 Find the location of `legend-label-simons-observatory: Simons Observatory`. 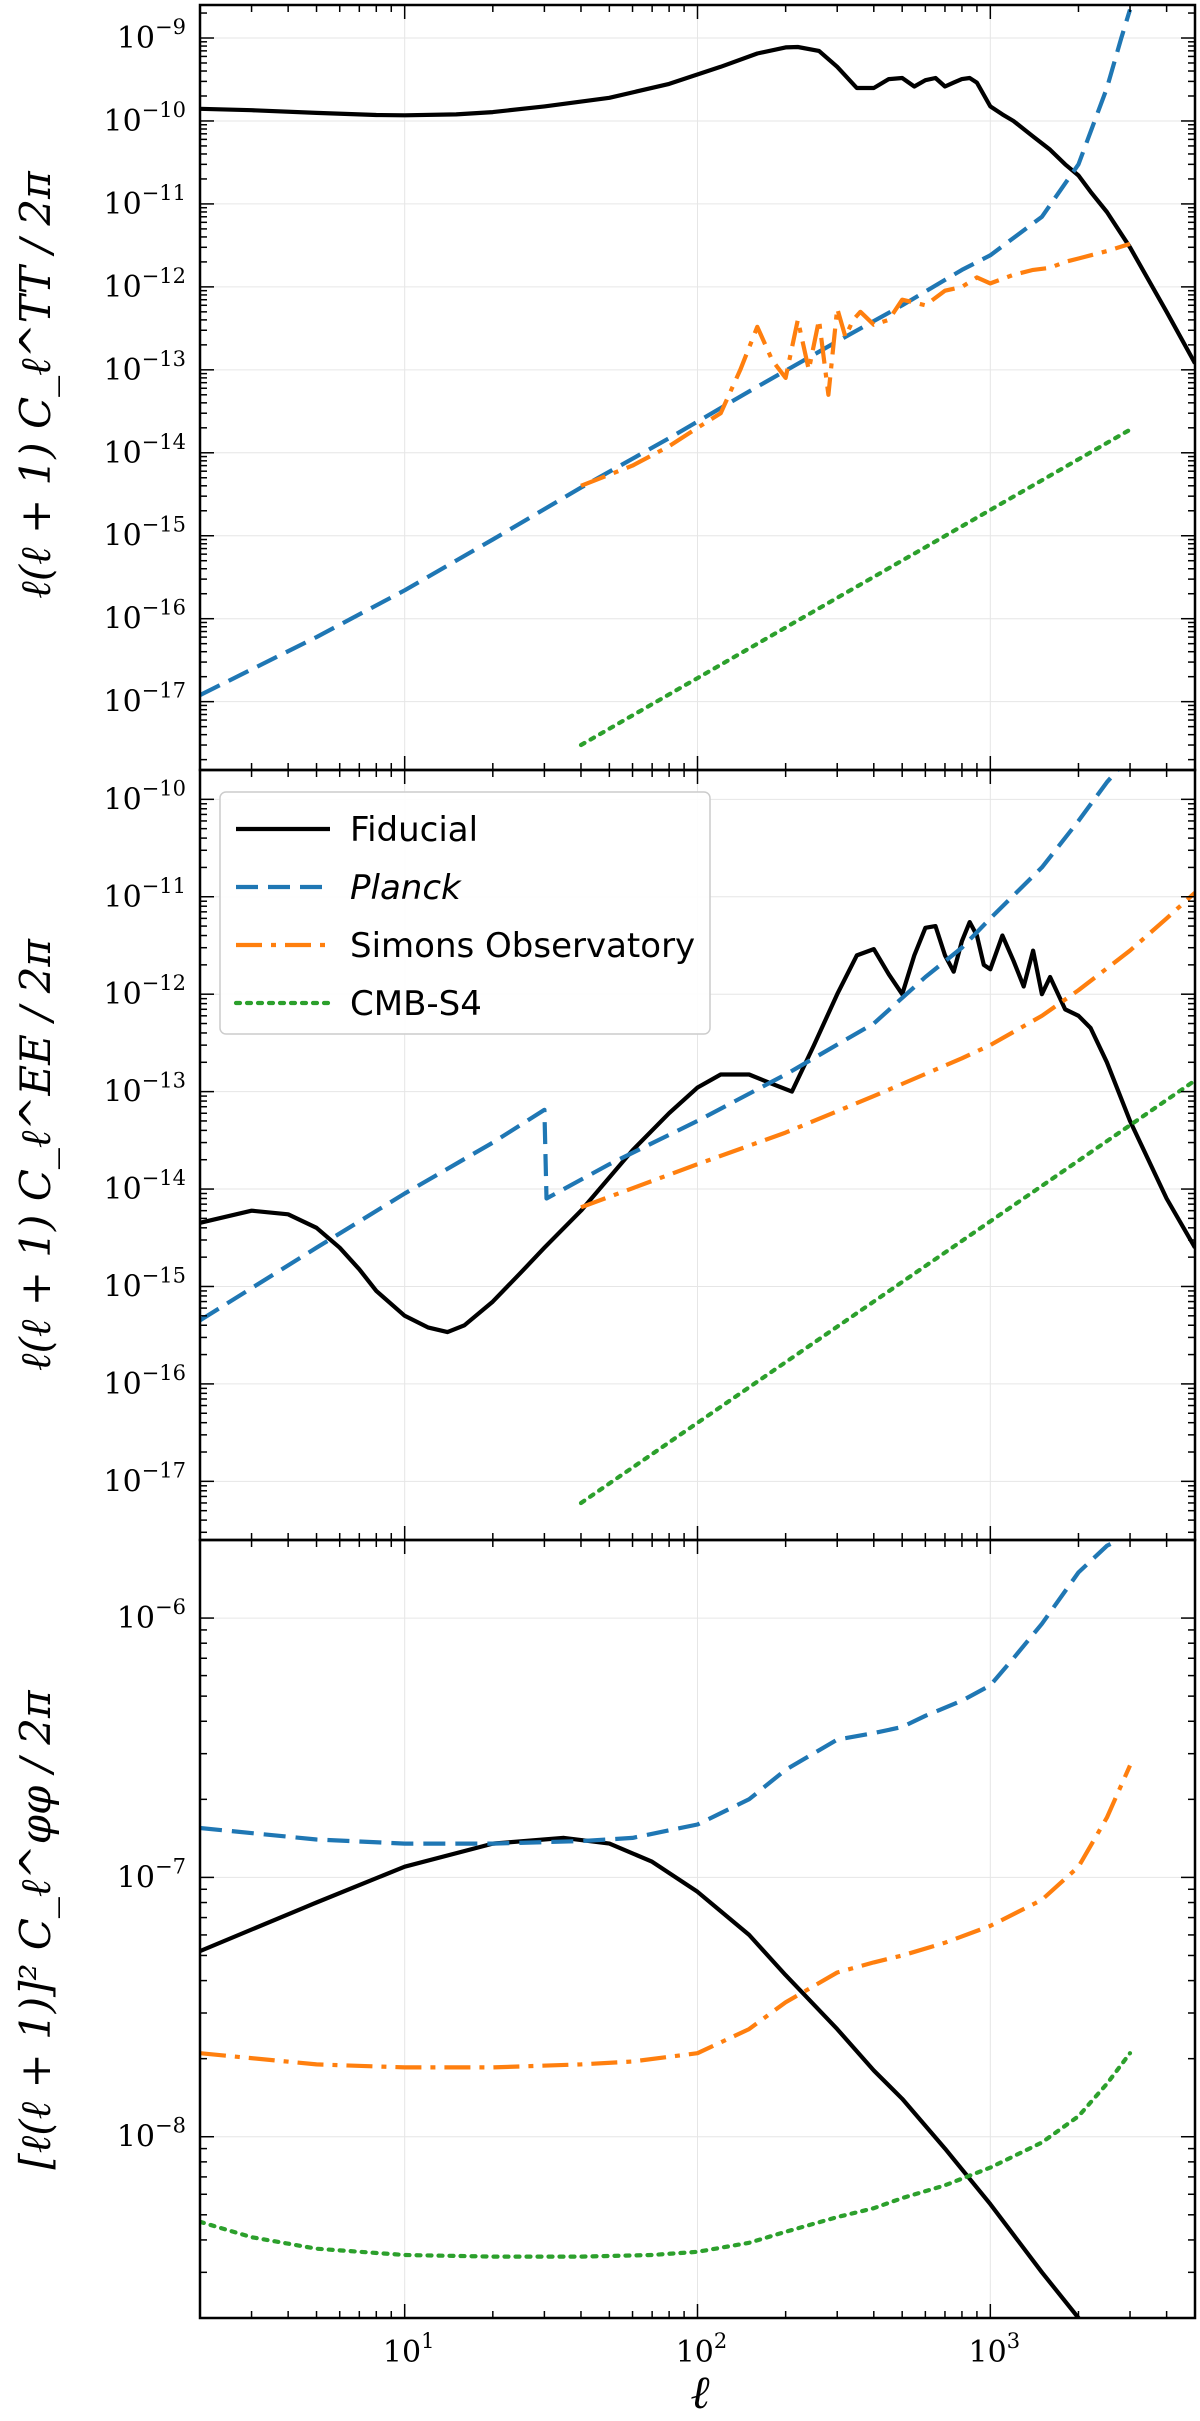

legend-label-simons-observatory: Simons Observatory is located at coordinates (522, 946).